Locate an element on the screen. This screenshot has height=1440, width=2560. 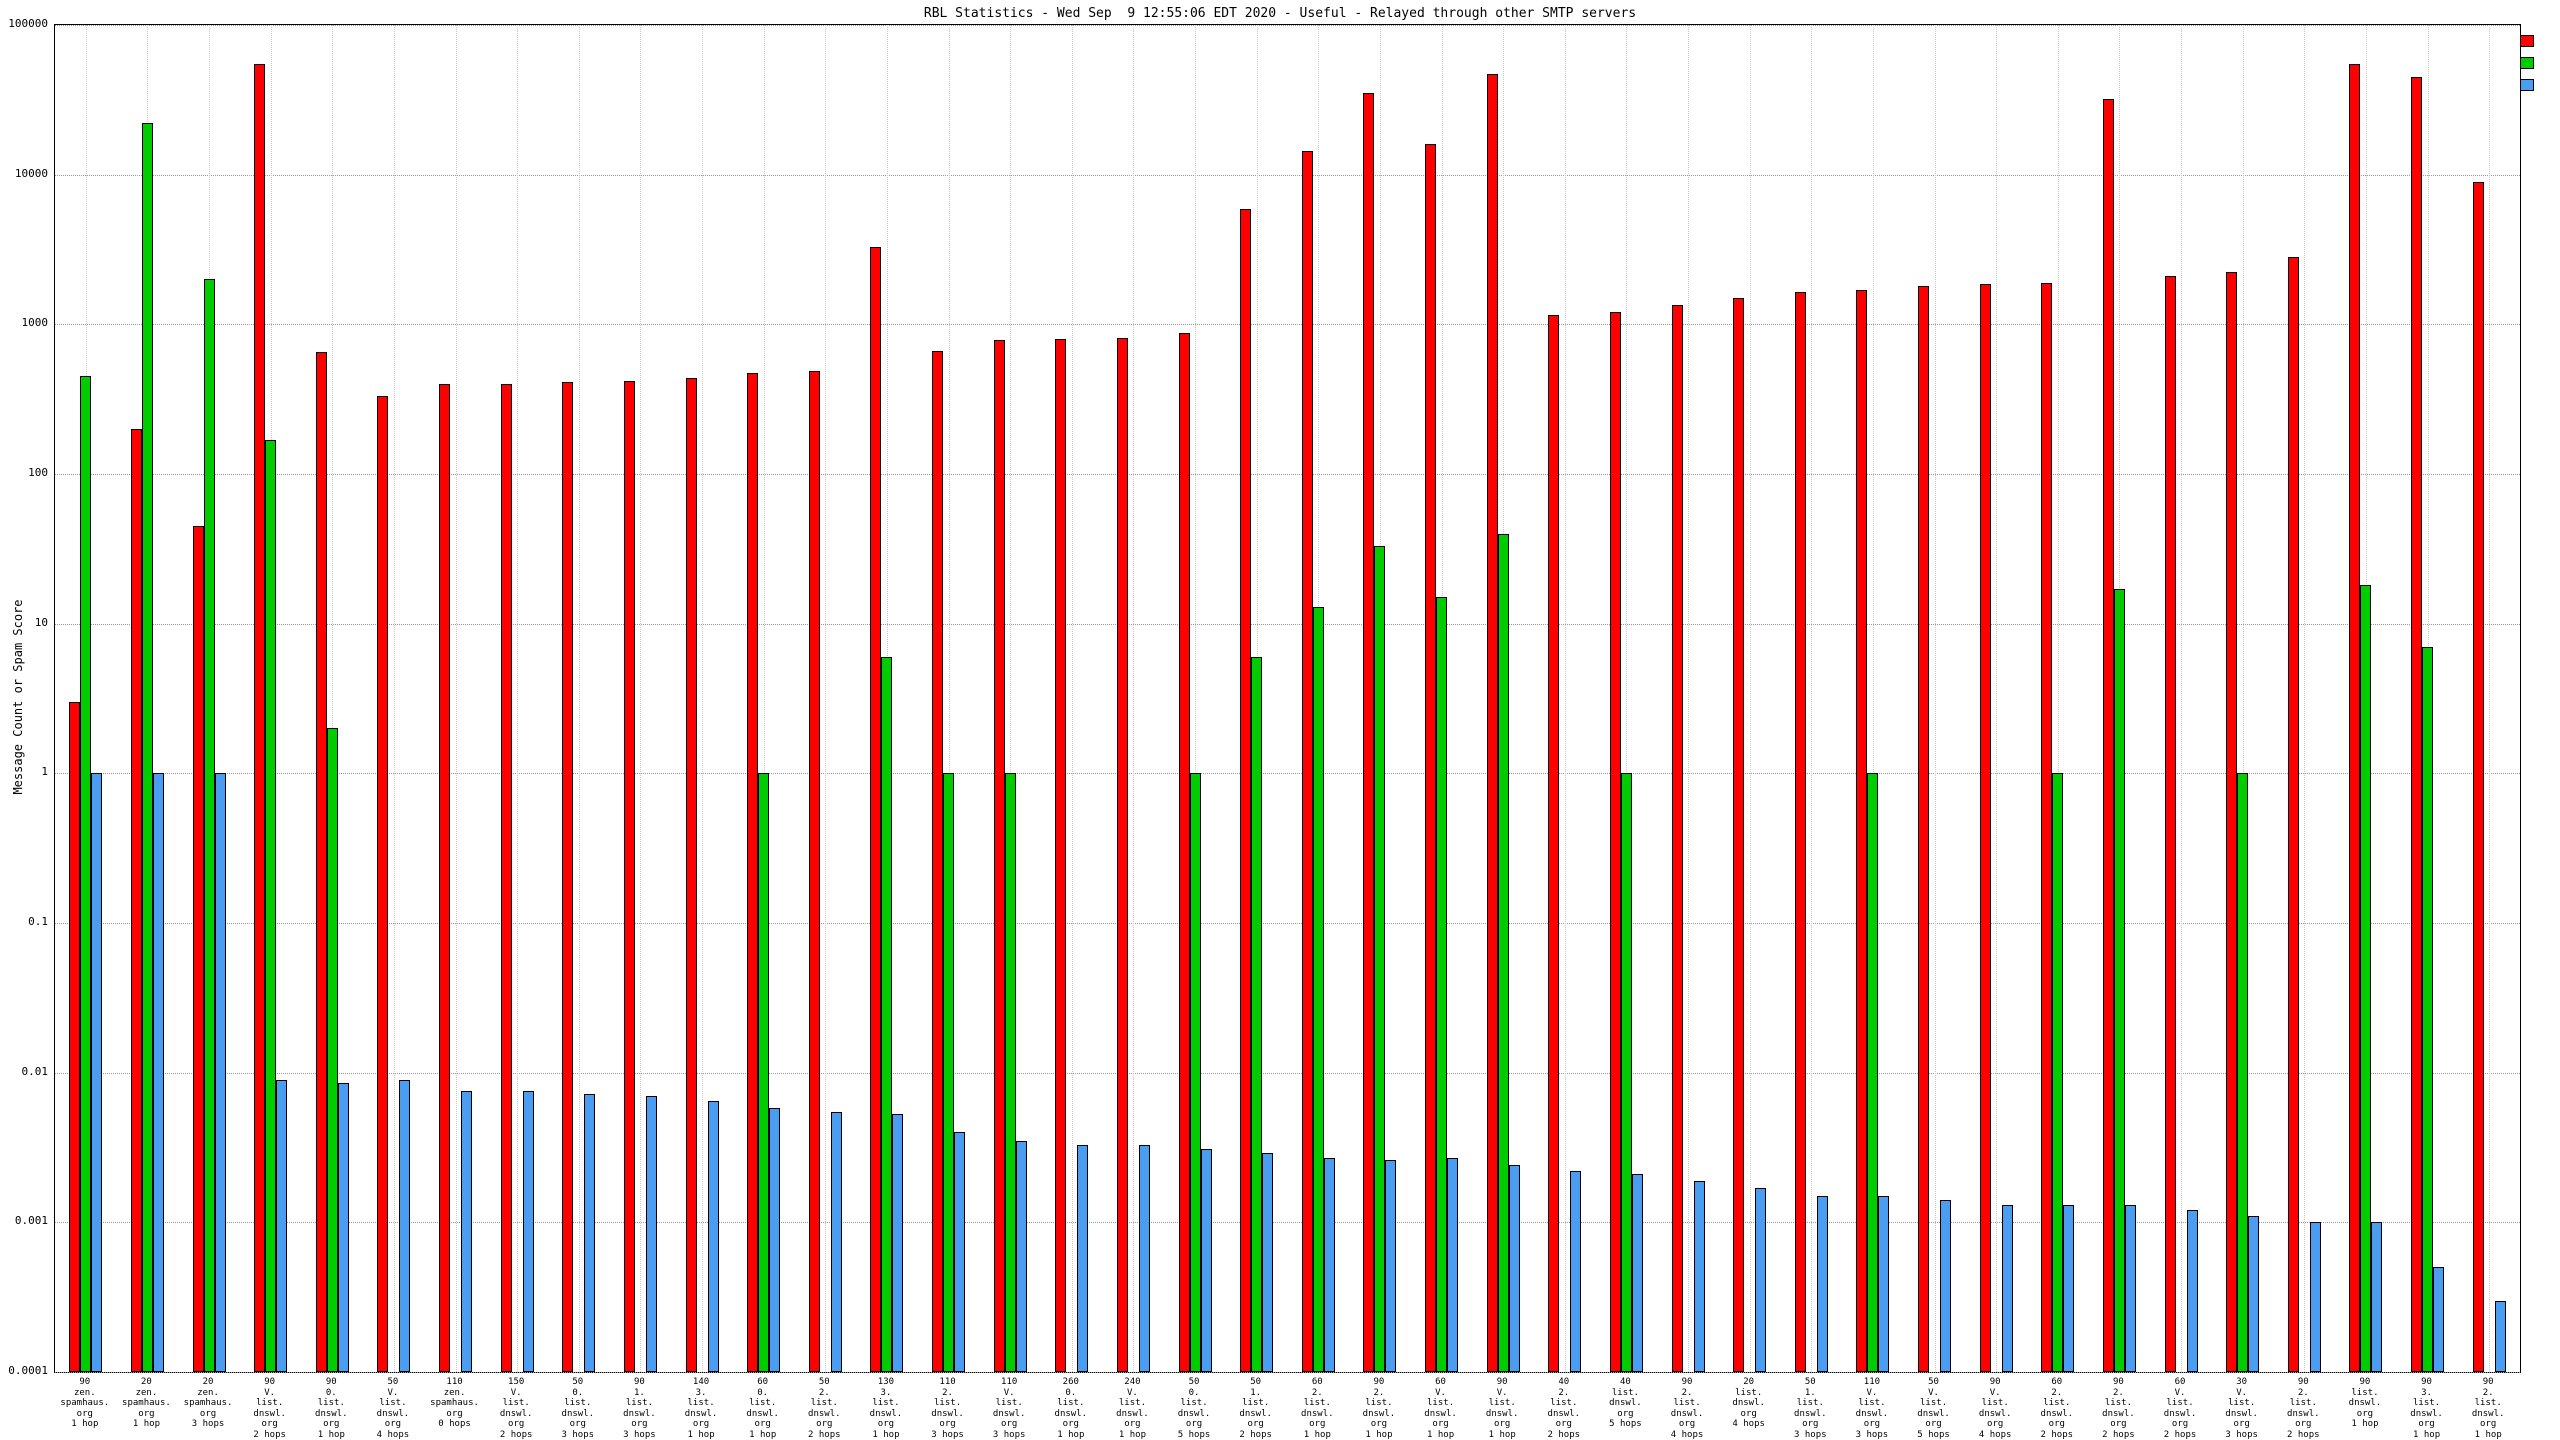
x-tick-label: 90 V. list. dnswl. org 4 hops is located at coordinates (1995, 1408).